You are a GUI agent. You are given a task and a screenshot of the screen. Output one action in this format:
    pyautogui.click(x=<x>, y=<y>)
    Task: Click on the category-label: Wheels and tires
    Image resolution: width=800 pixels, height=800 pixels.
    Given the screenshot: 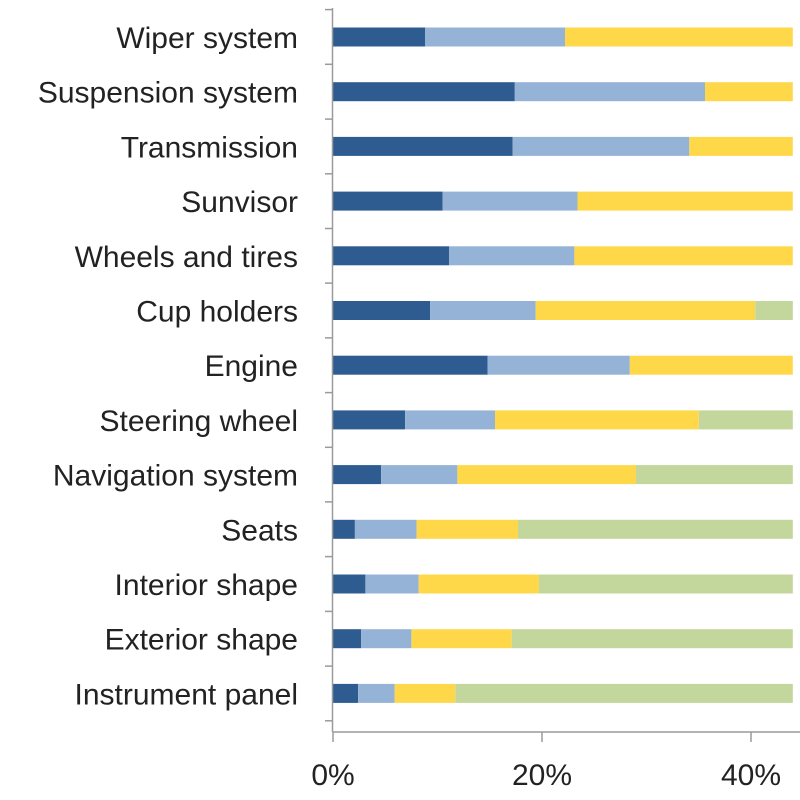 What is the action you would take?
    pyautogui.click(x=186, y=257)
    